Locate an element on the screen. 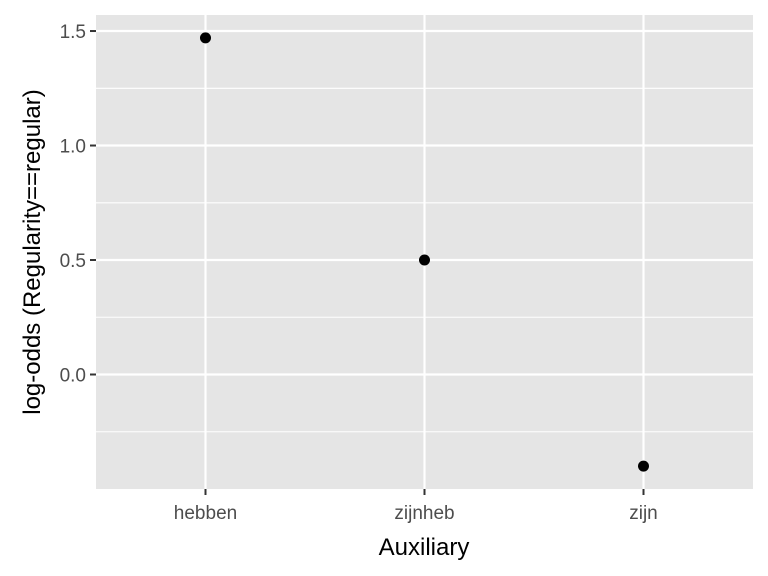 This screenshot has height=576, width=768. y-tick-label: 1.5 is located at coordinates (73, 32).